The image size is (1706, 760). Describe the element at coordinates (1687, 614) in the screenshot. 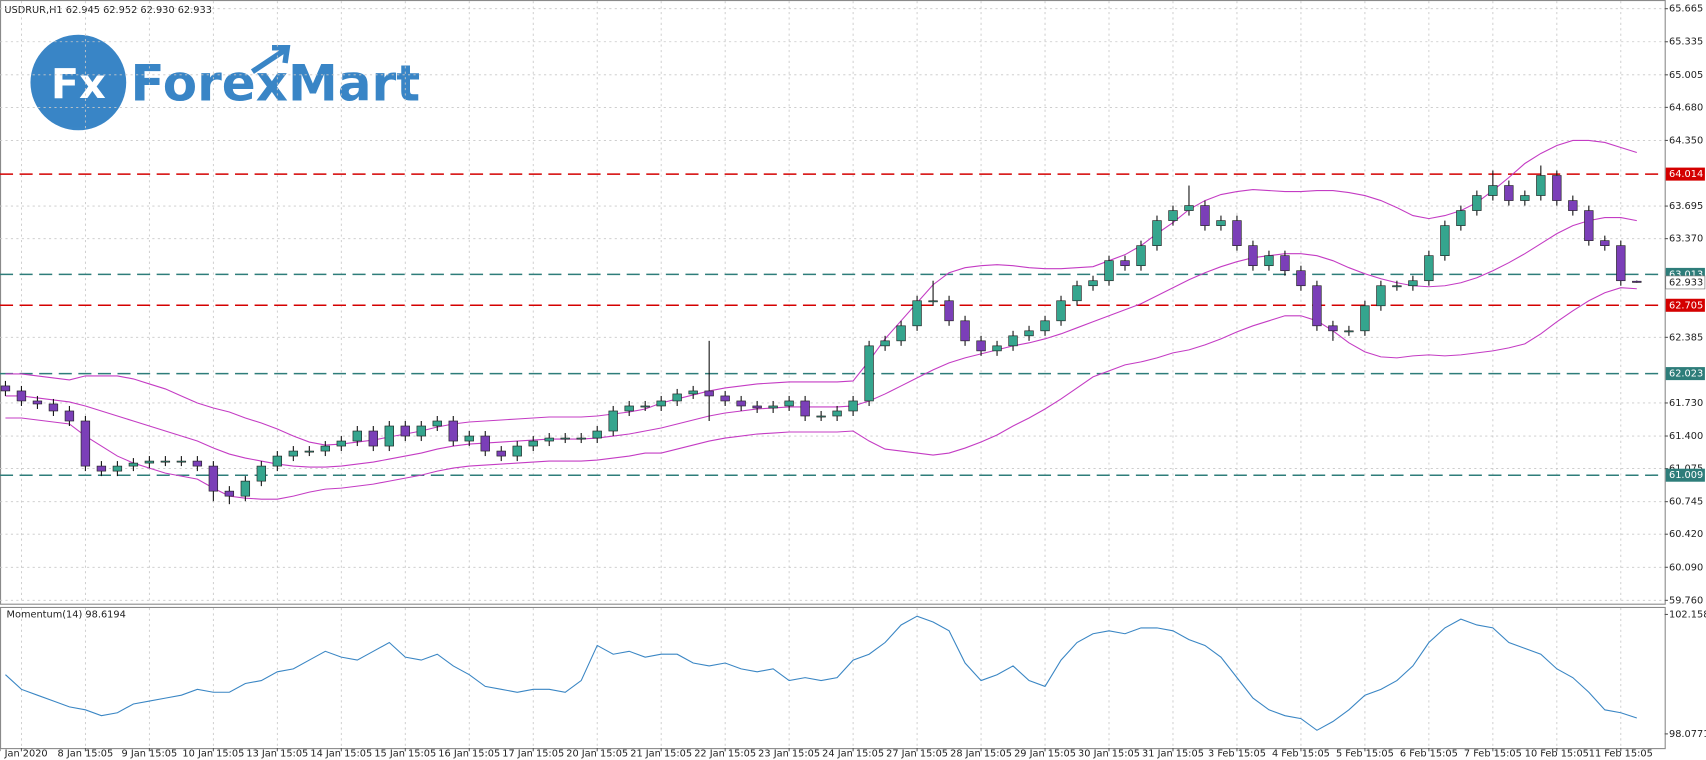

I see `indicator-tick-label: 102.1589` at that location.